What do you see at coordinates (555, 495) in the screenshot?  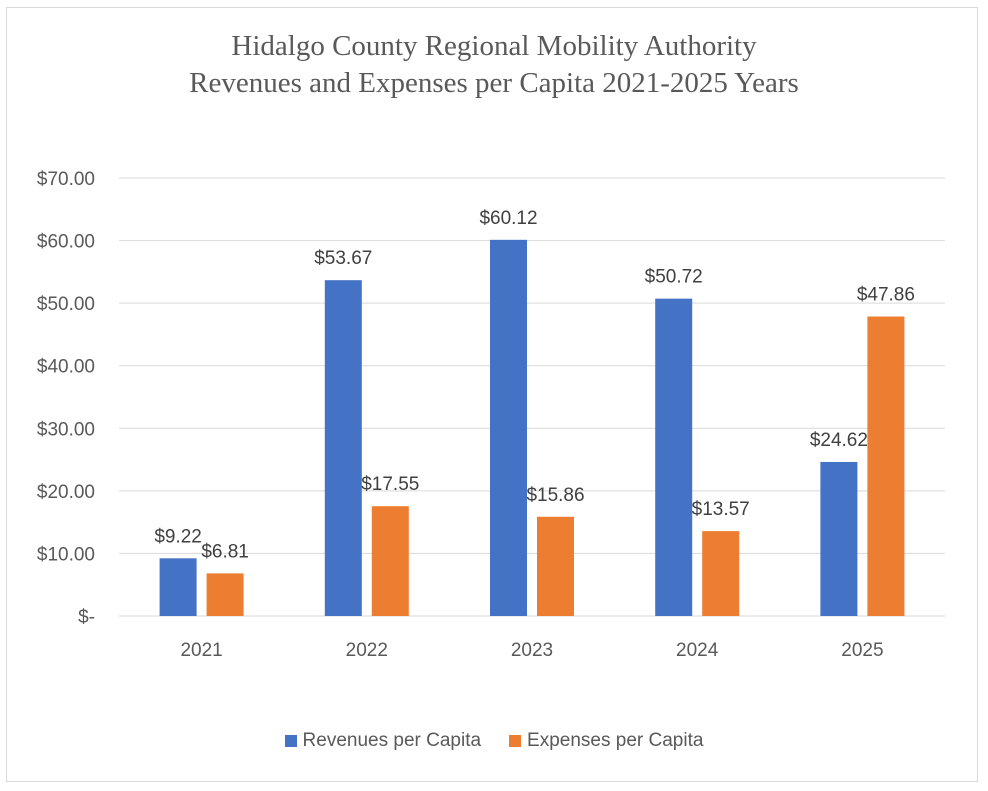 I see `data-label: $15.86` at bounding box center [555, 495].